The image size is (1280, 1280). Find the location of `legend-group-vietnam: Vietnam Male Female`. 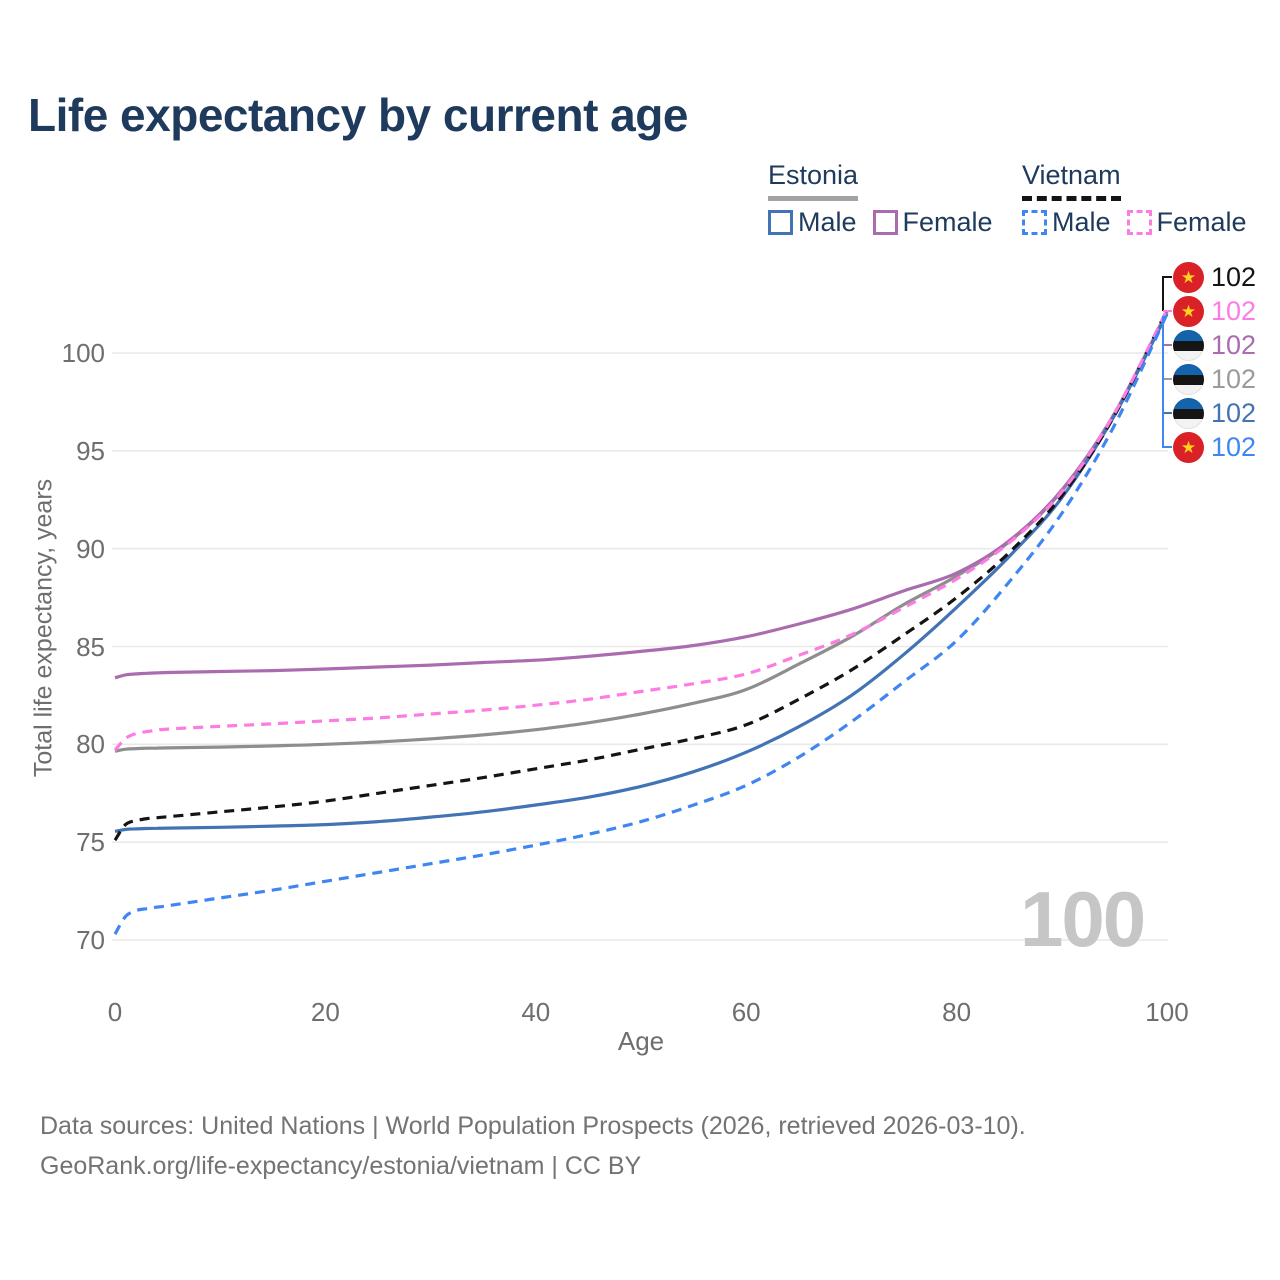

legend-group-vietnam: Vietnam Male Female is located at coordinates (1134, 199).